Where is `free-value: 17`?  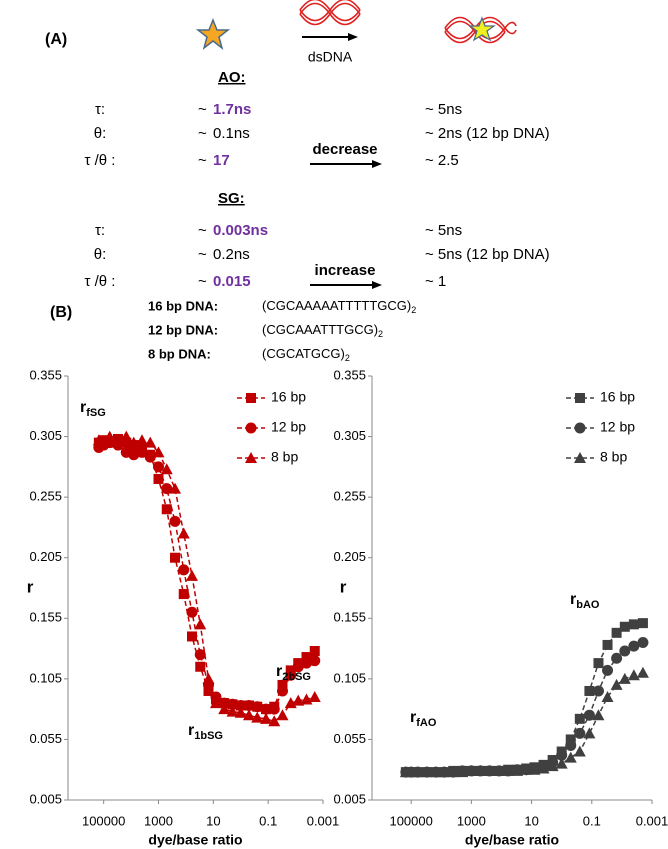 free-value: 17 is located at coordinates (221, 160).